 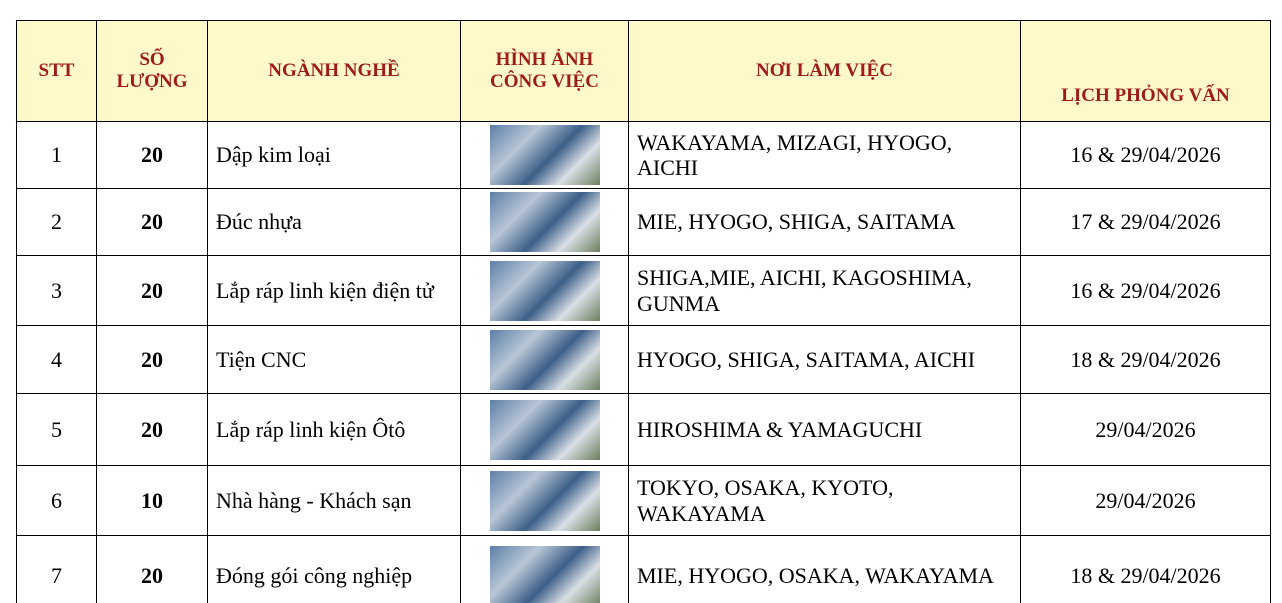 What do you see at coordinates (824, 429) in the screenshot?
I see `location-cell: HIROSHIMA & YAMAGUCHI` at bounding box center [824, 429].